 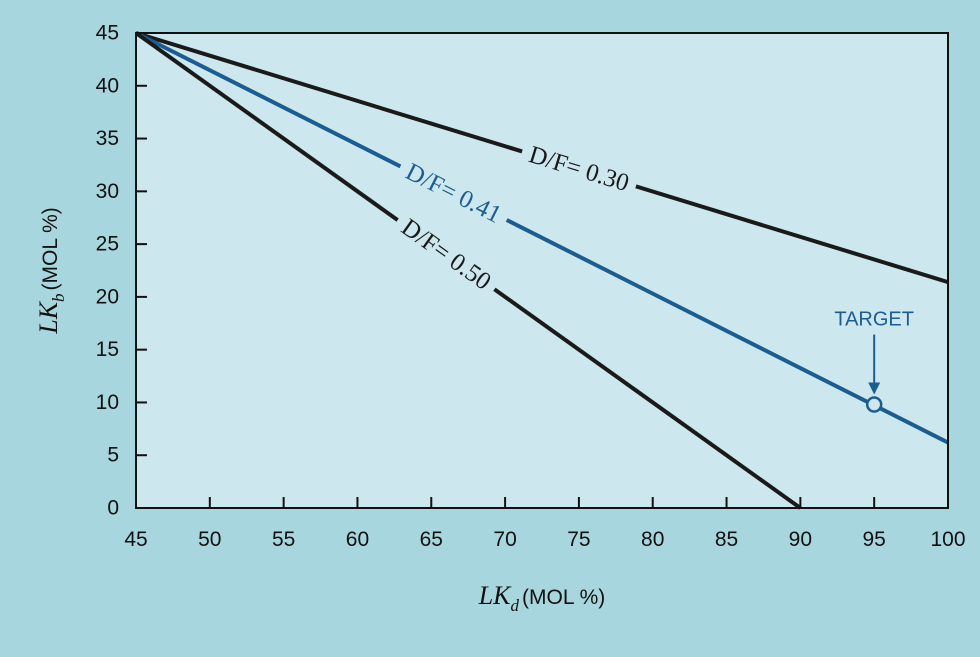 I want to click on x-axis-title: LKd (MOL %), so click(x=542, y=598).